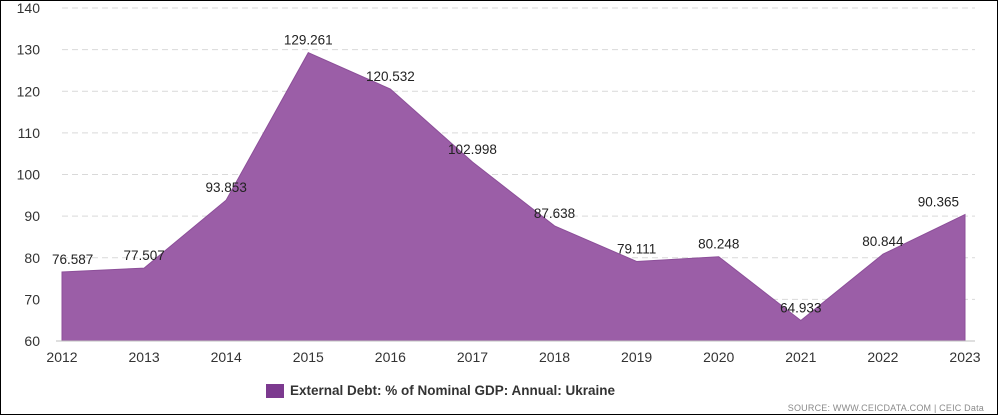 The image size is (1000, 417). I want to click on x-tick-label: 2023, so click(964, 357).